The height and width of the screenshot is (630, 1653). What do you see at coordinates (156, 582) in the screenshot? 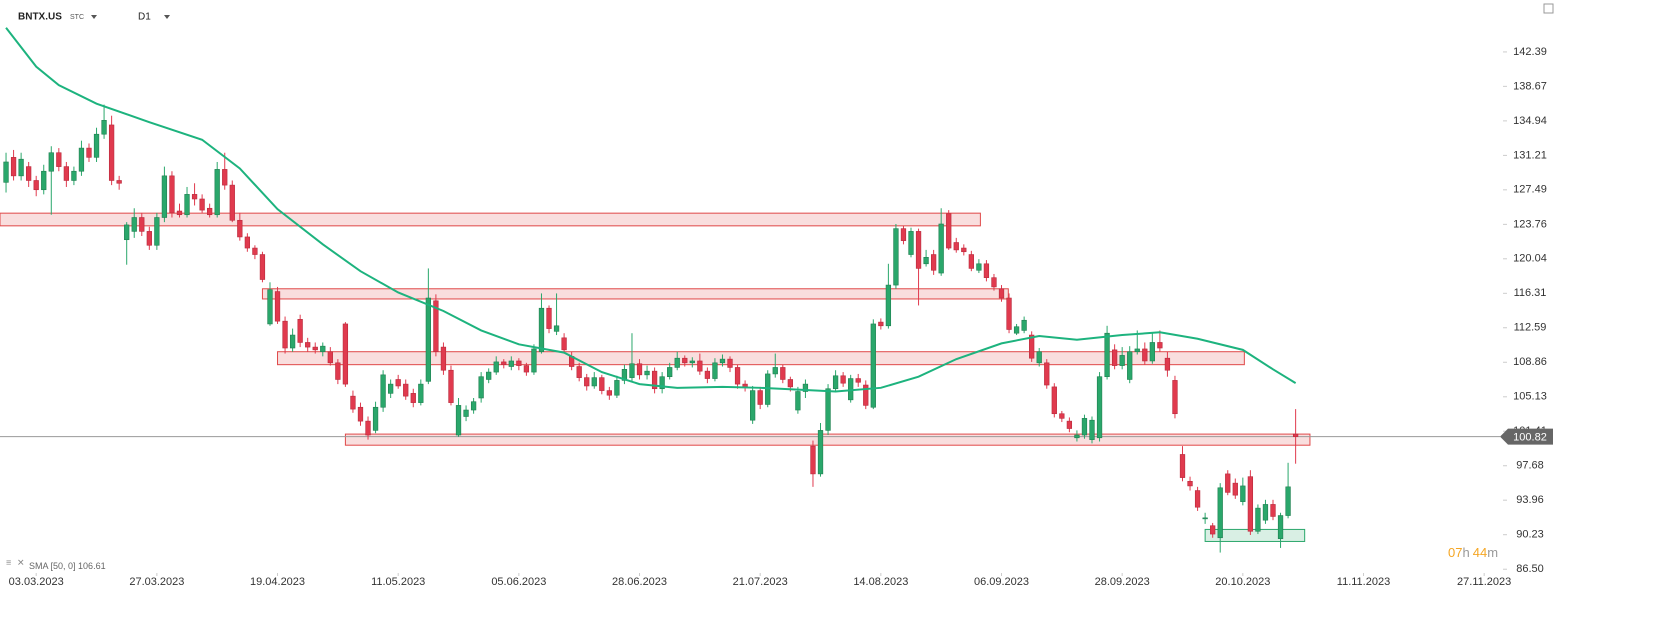
I see `x-tick-label: 27.03.2023` at bounding box center [156, 582].